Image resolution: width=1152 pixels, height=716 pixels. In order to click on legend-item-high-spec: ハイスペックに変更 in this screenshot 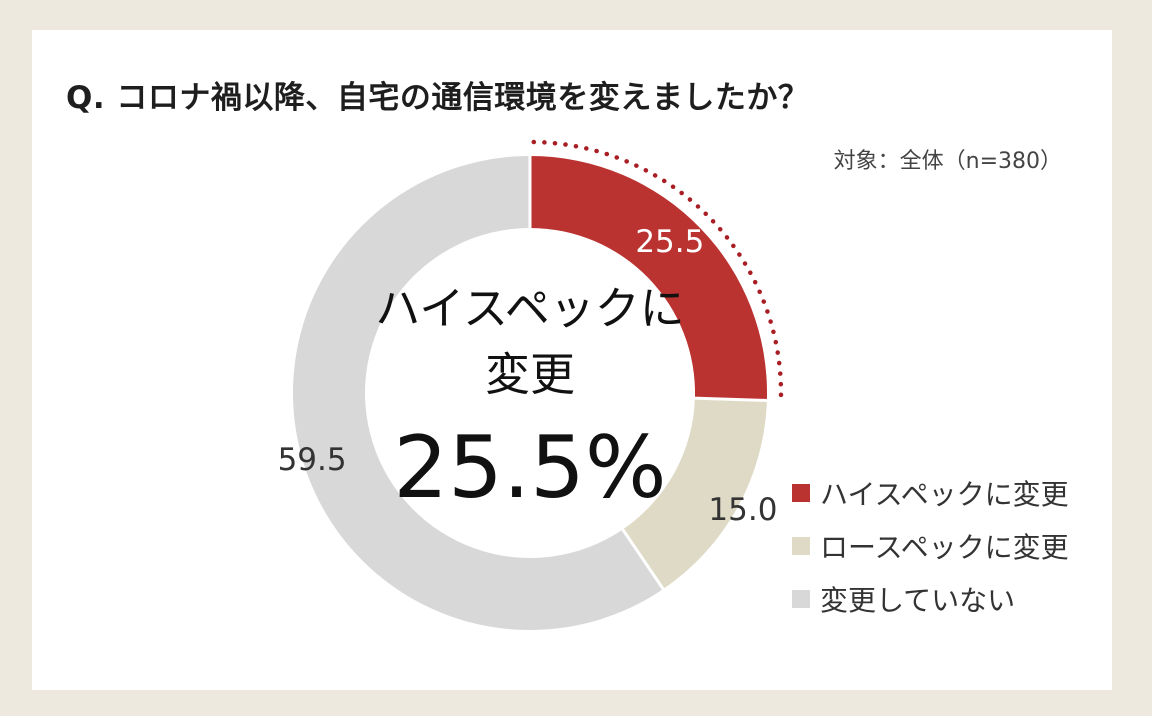, I will do `click(930, 492)`.